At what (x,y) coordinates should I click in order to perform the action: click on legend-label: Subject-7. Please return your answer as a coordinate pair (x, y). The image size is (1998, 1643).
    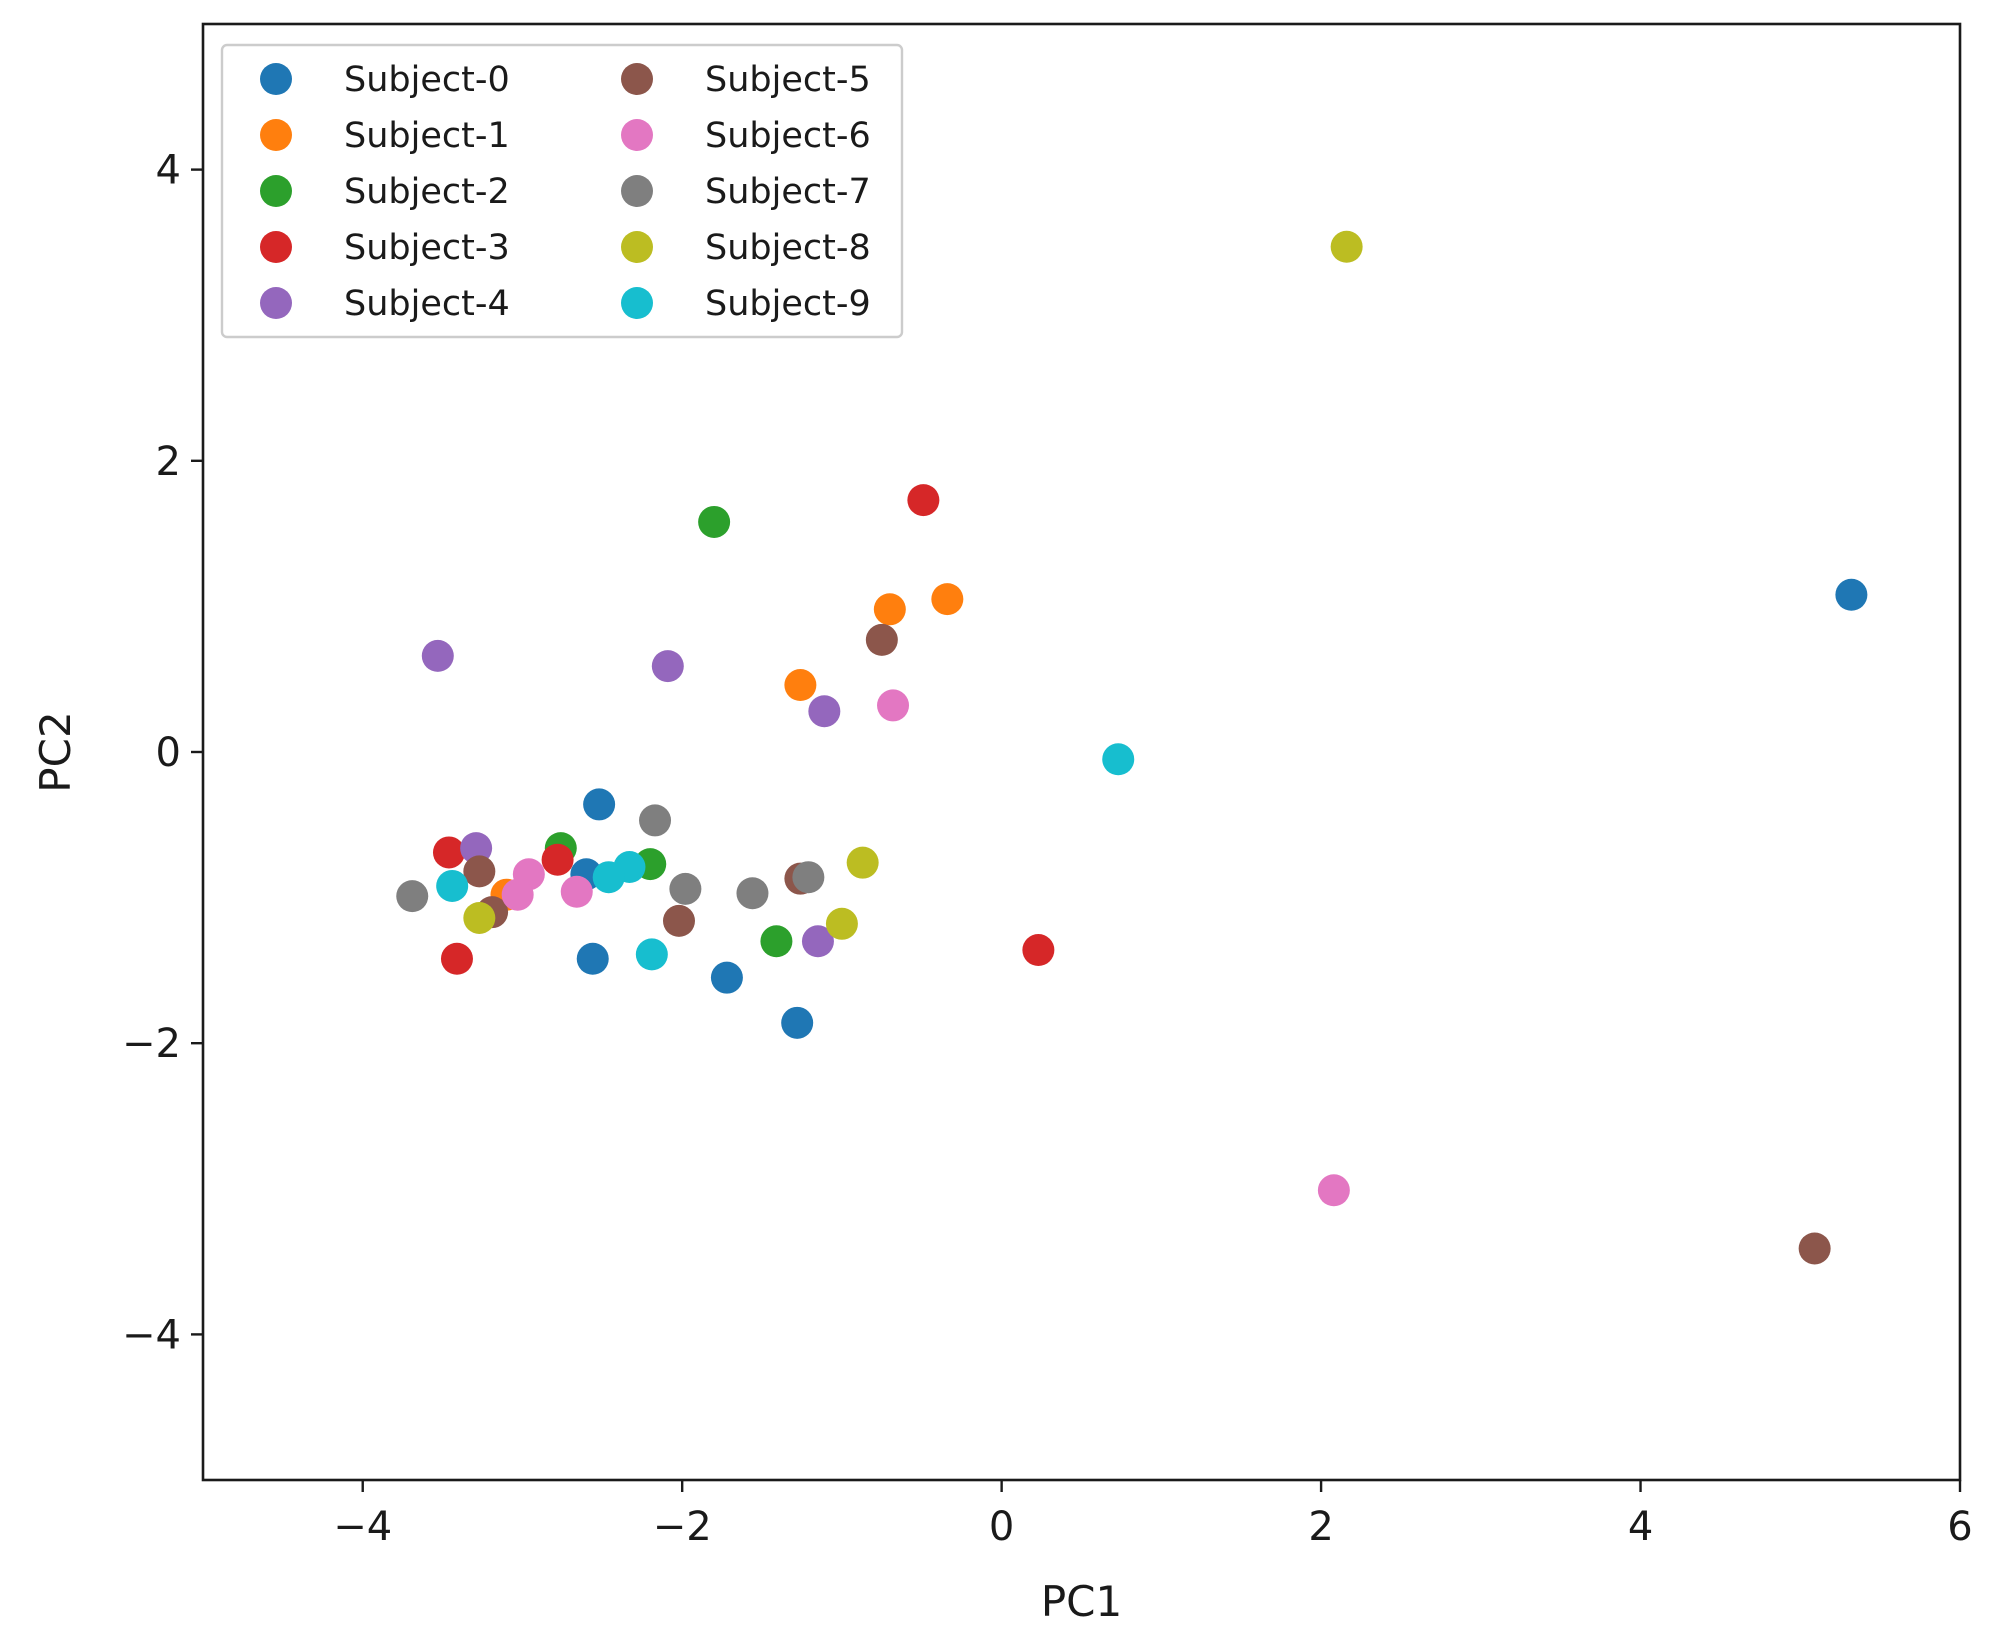
    Looking at the image, I should click on (788, 192).